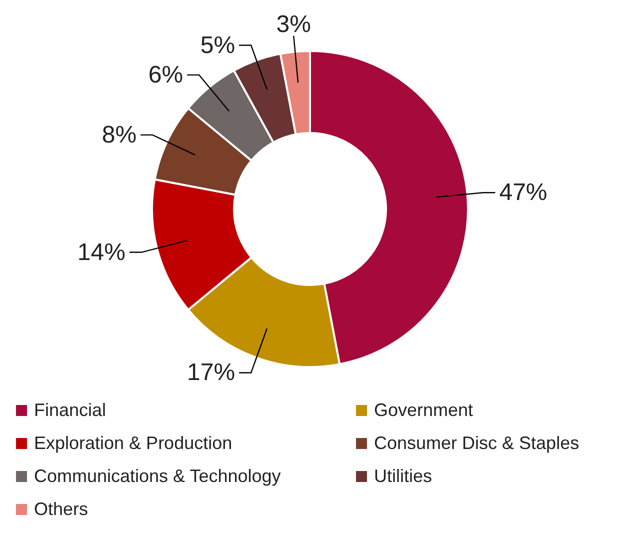  What do you see at coordinates (293, 24) in the screenshot?
I see `data-label: 3%` at bounding box center [293, 24].